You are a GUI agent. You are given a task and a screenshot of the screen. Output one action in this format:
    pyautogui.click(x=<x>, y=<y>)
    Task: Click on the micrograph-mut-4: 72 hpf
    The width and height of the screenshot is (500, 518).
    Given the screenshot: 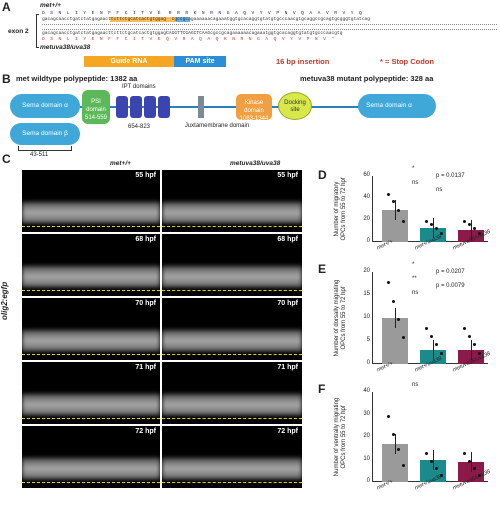 What is the action you would take?
    pyautogui.click(x=232, y=457)
    